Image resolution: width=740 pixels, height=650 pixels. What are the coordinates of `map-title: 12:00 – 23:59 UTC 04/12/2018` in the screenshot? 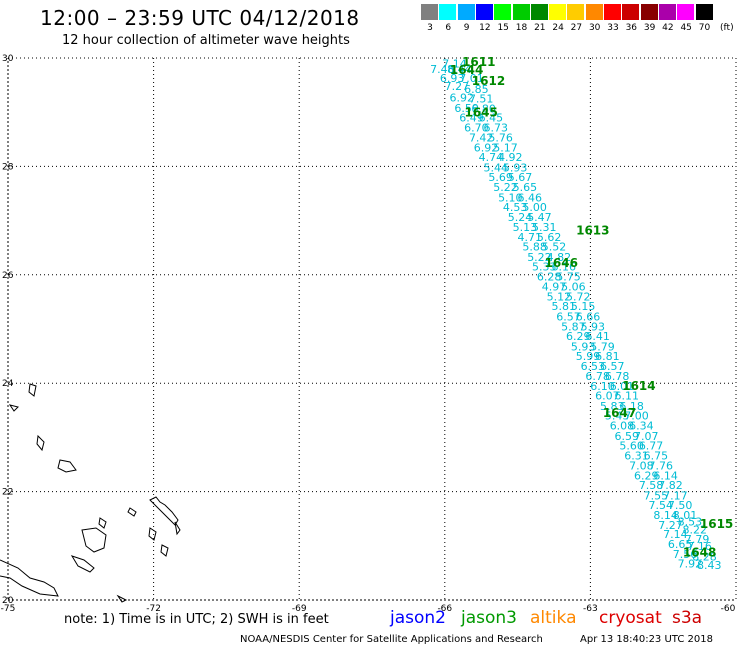 It's located at (200, 18).